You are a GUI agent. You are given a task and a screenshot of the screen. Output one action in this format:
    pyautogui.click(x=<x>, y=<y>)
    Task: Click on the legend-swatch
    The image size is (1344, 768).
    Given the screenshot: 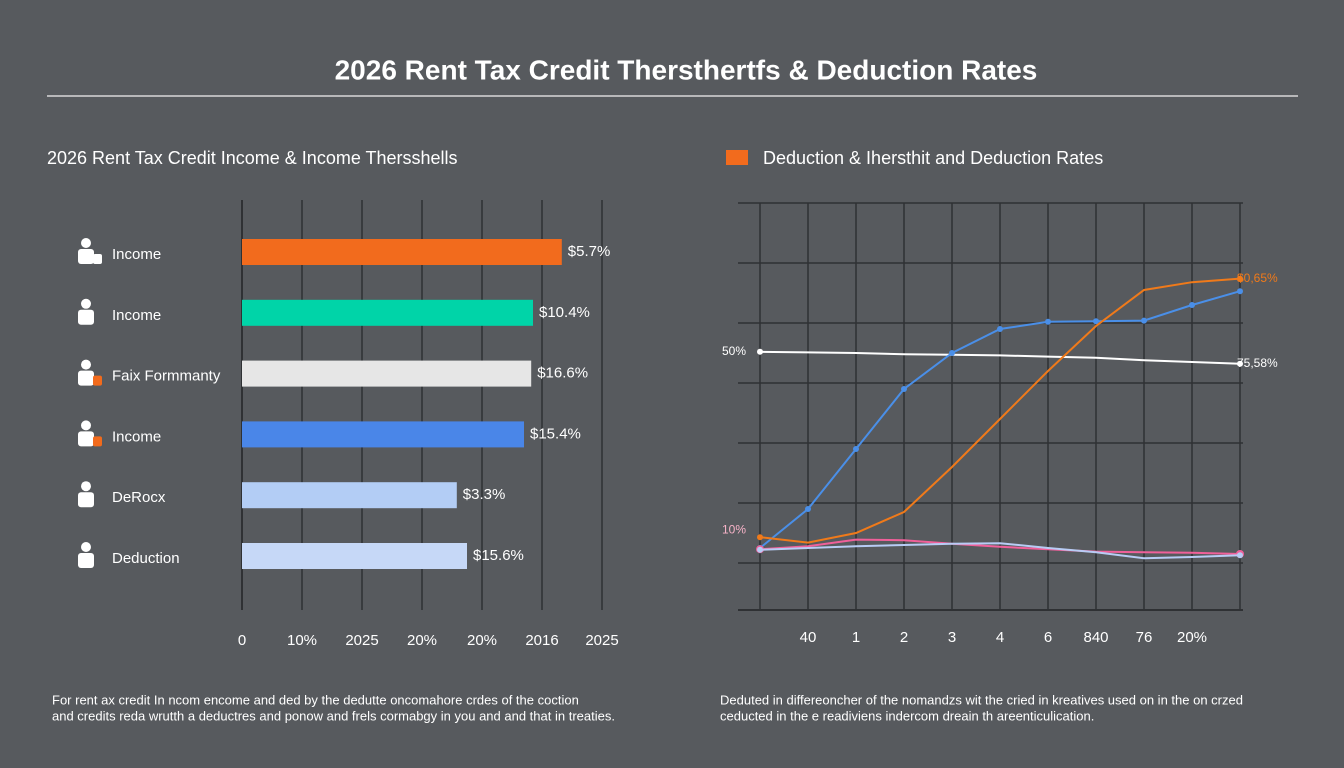 What is the action you would take?
    pyautogui.click(x=737, y=157)
    